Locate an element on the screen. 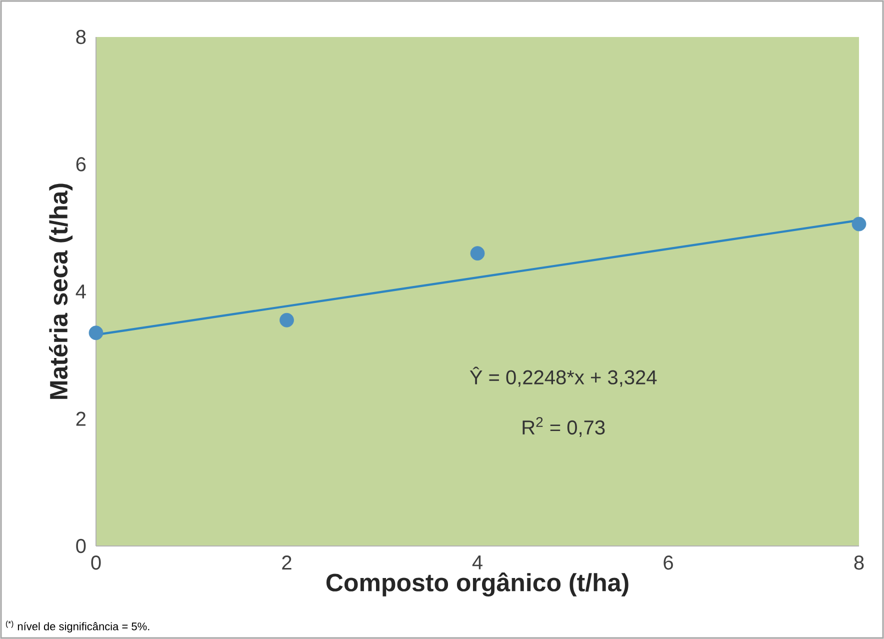 The width and height of the screenshot is (884, 639). y-tick-label: 2 is located at coordinates (81, 419).